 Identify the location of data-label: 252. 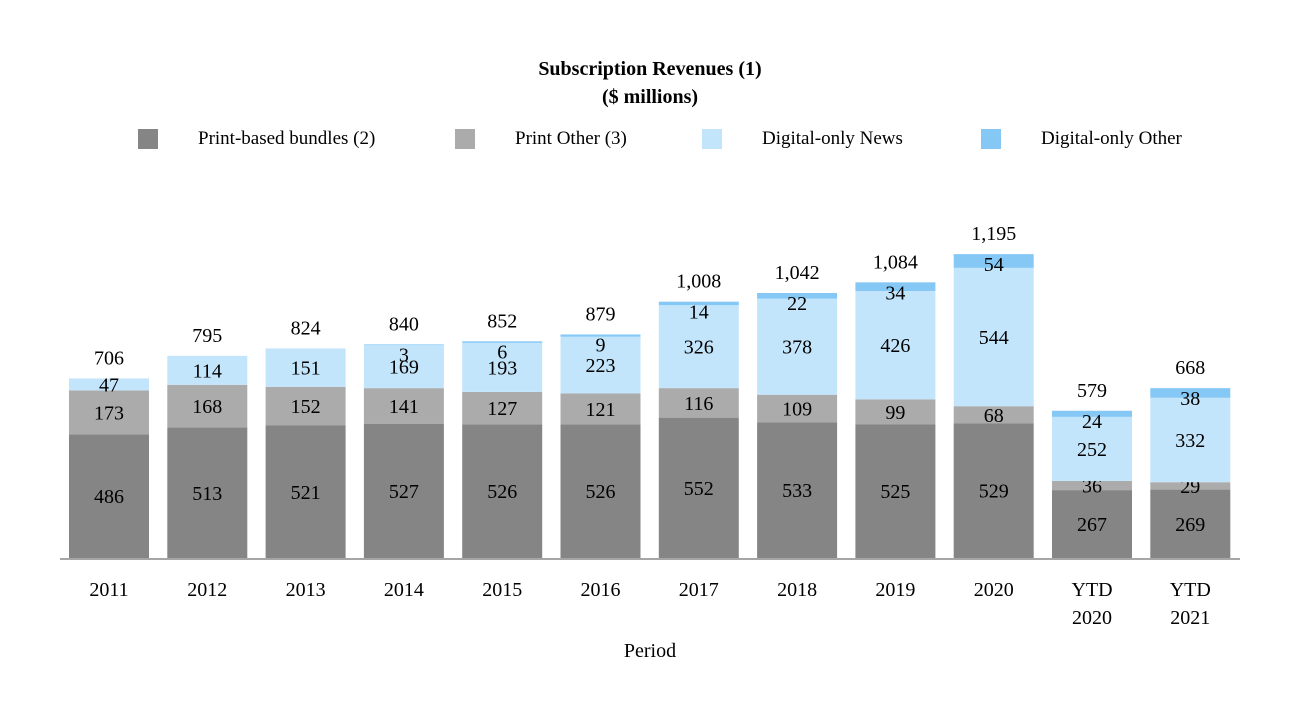
(1092, 450).